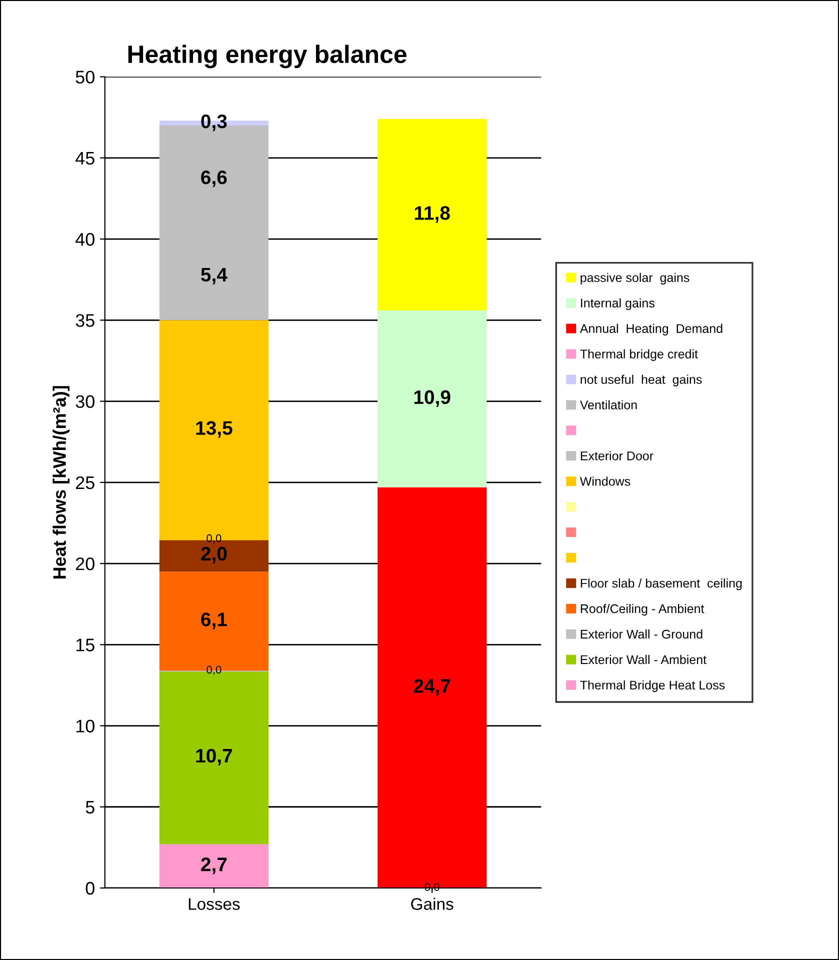 The height and width of the screenshot is (960, 839). What do you see at coordinates (652, 686) in the screenshot?
I see `legend-label: Thermal Bridge Heat Loss` at bounding box center [652, 686].